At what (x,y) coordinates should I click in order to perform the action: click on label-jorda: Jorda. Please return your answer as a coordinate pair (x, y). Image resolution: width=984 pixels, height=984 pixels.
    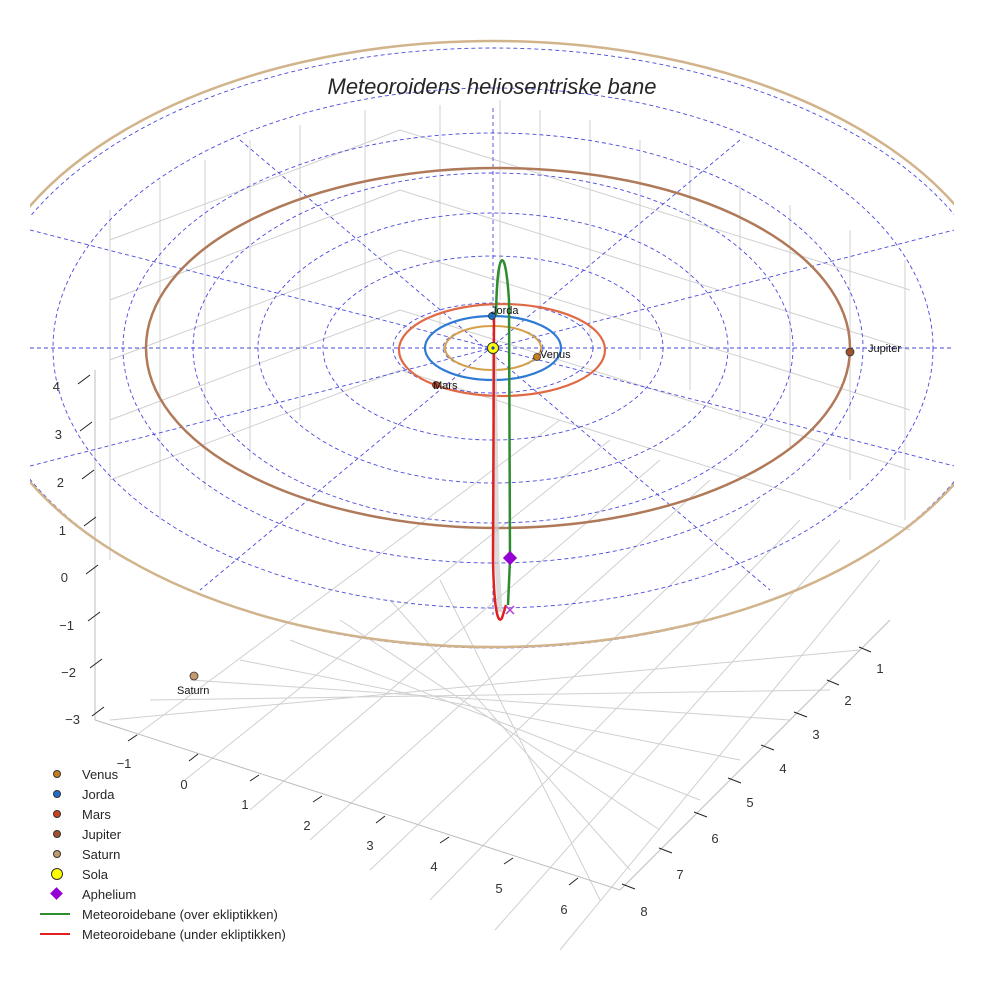
    Looking at the image, I should click on (505, 311).